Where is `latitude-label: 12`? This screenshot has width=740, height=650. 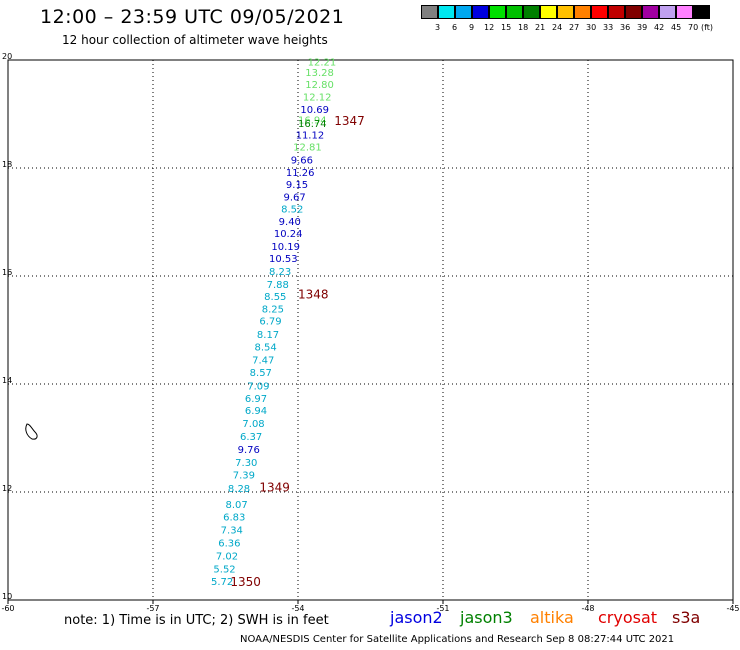
latitude-label: 12 is located at coordinates (7, 488).